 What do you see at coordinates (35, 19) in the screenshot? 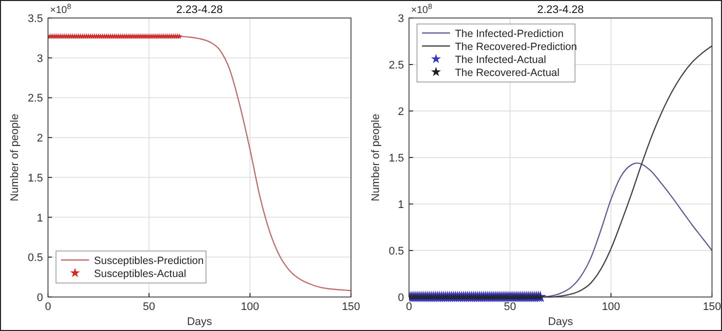
I see `y-tick-label: 3.5` at bounding box center [35, 19].